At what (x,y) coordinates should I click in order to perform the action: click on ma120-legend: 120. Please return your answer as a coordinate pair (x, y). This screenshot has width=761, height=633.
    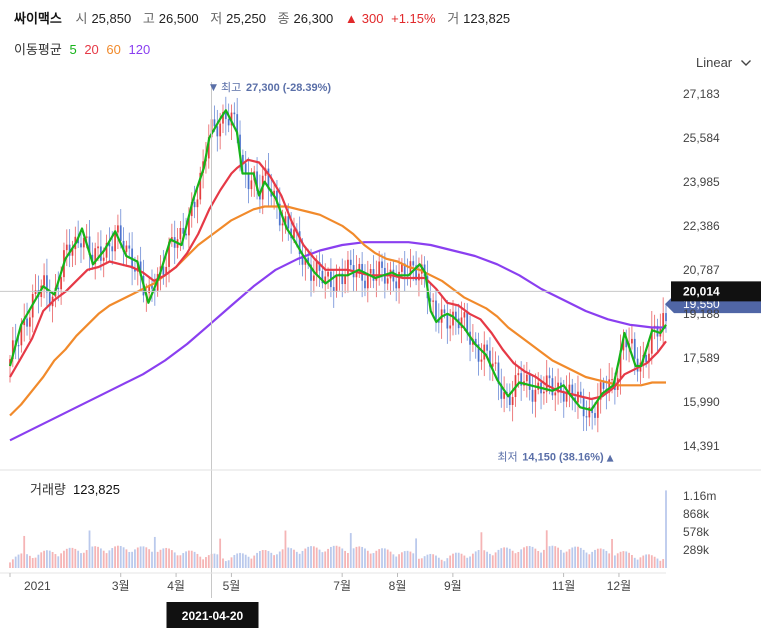
    Looking at the image, I should click on (139, 49).